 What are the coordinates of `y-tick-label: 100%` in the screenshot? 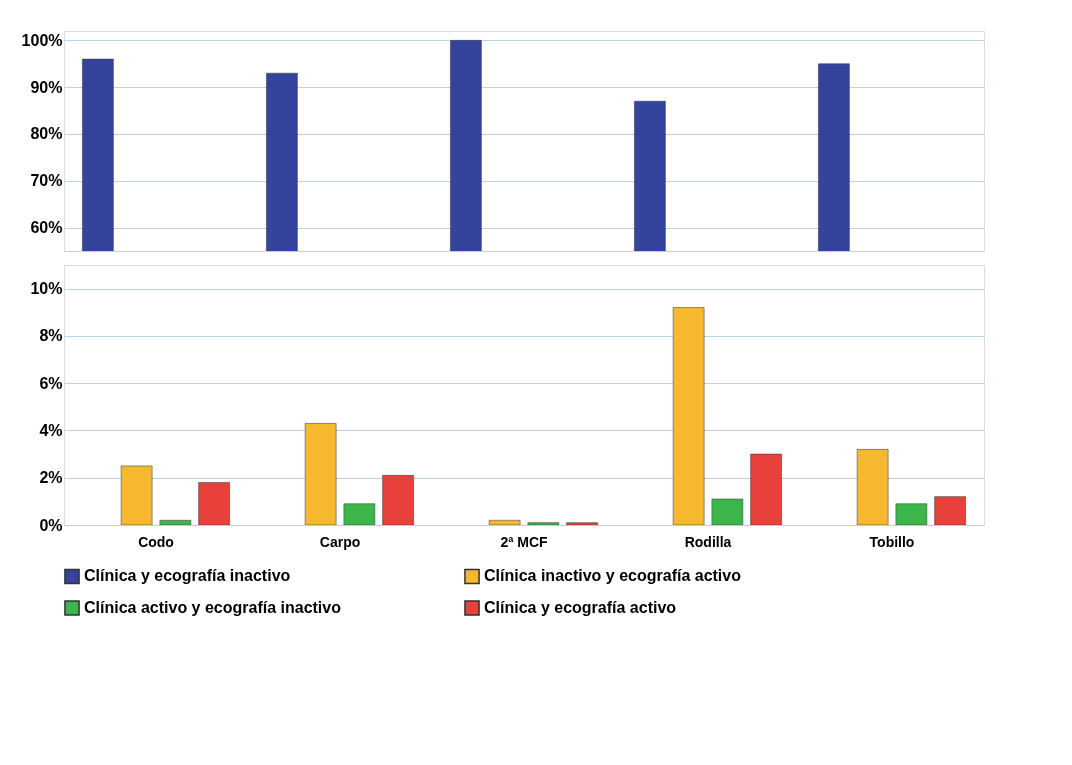 It's located at (42, 40).